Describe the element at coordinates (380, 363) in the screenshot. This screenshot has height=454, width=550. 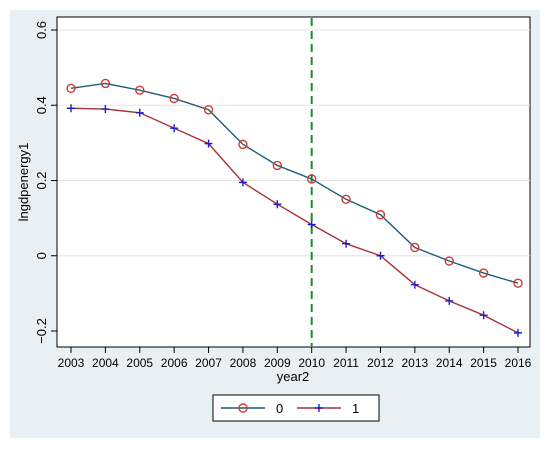
I see `x-tick-label: 2012` at that location.